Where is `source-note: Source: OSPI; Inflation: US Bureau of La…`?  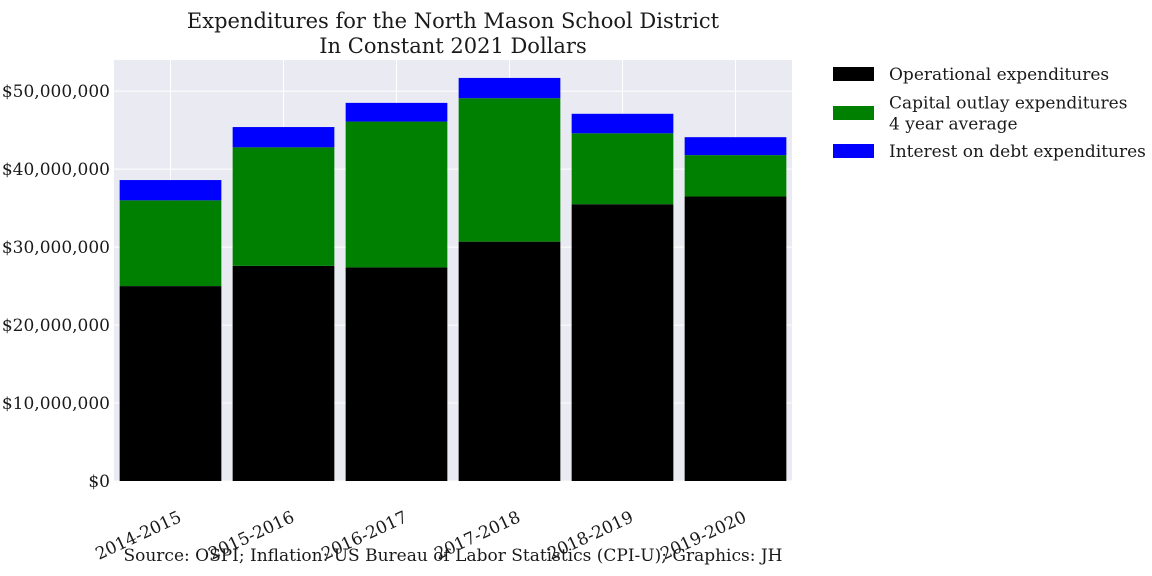 source-note: Source: OSPI; Inflation: US Bureau of La… is located at coordinates (452, 556).